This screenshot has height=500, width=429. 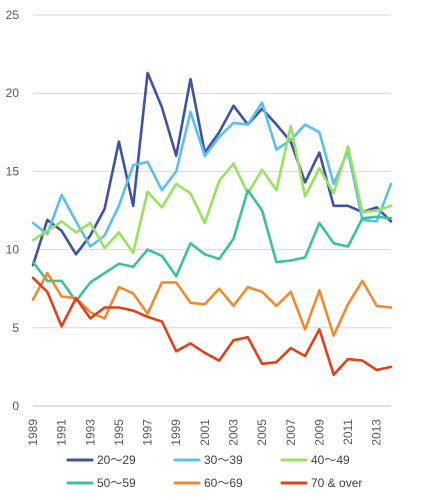 What do you see at coordinates (15, 328) in the screenshot?
I see `y-tick-label: 5` at bounding box center [15, 328].